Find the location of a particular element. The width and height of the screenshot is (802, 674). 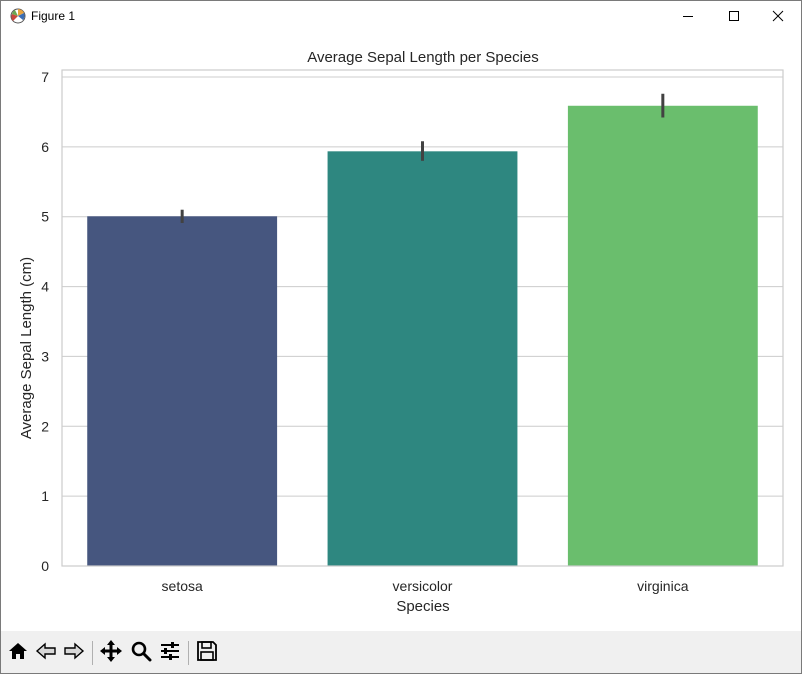

y-tick-label: 2 is located at coordinates (45, 426).